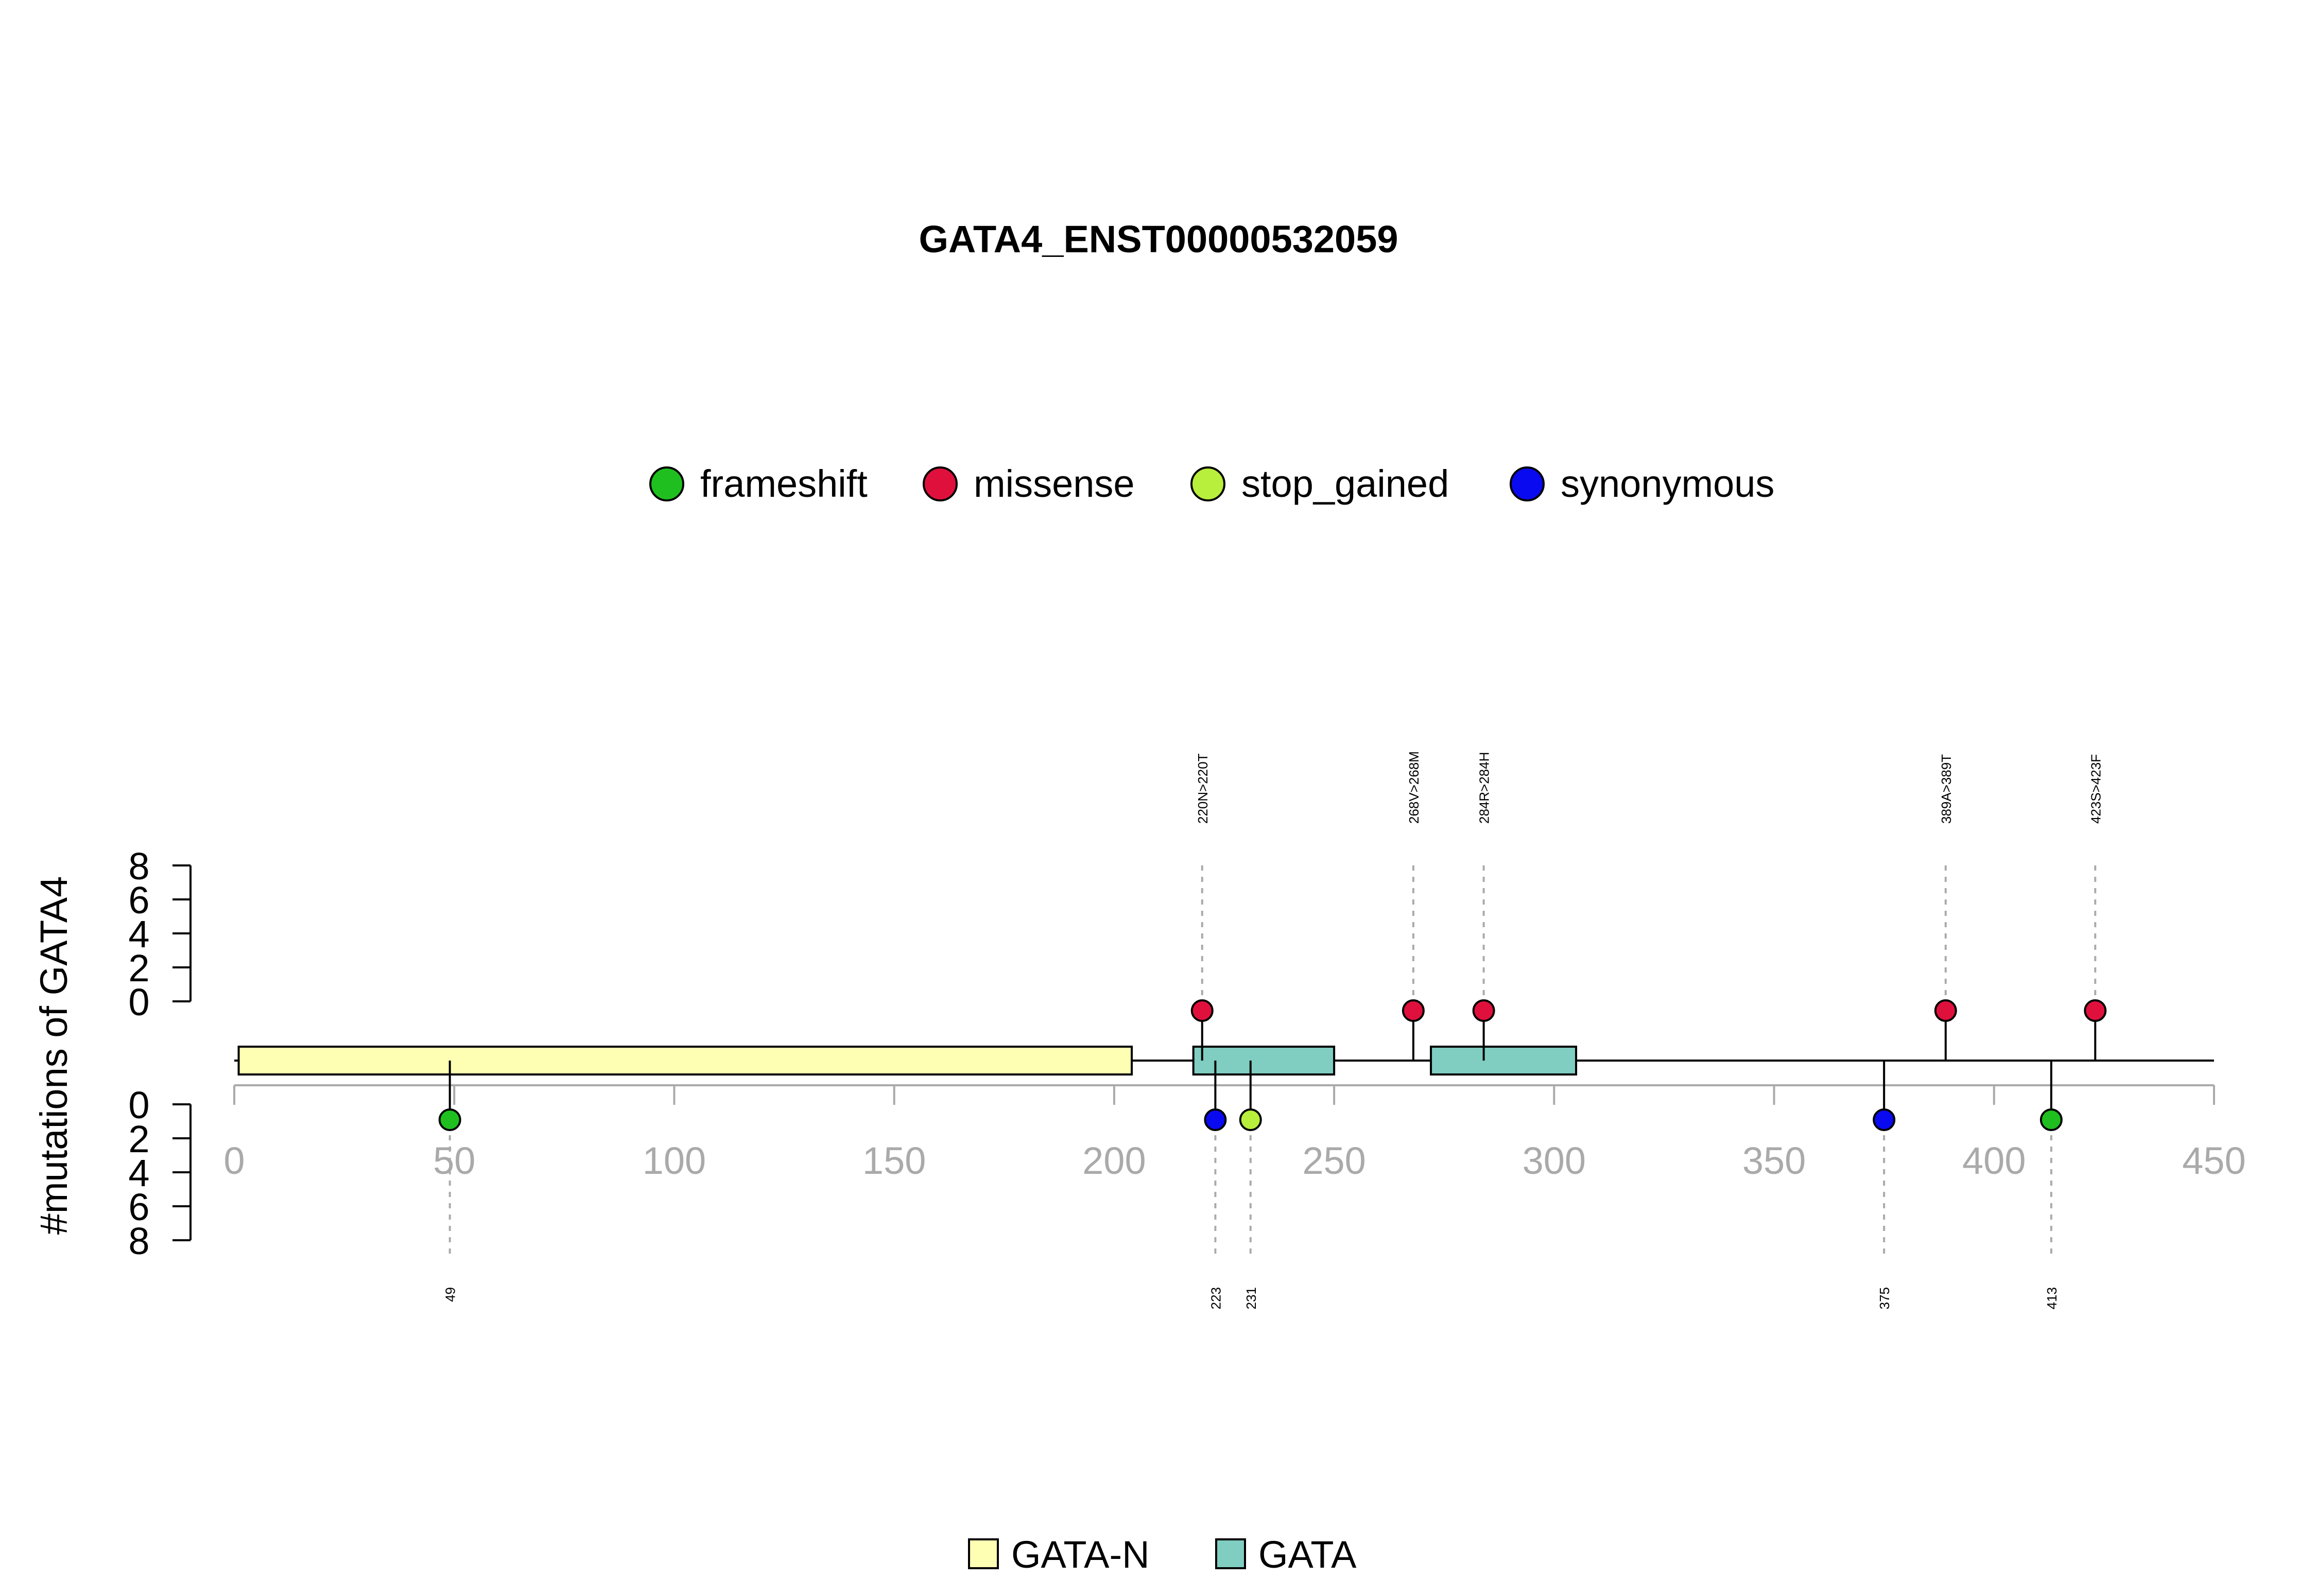  What do you see at coordinates (2213, 1160) in the screenshot?
I see `x-tick-label-450: 450` at bounding box center [2213, 1160].